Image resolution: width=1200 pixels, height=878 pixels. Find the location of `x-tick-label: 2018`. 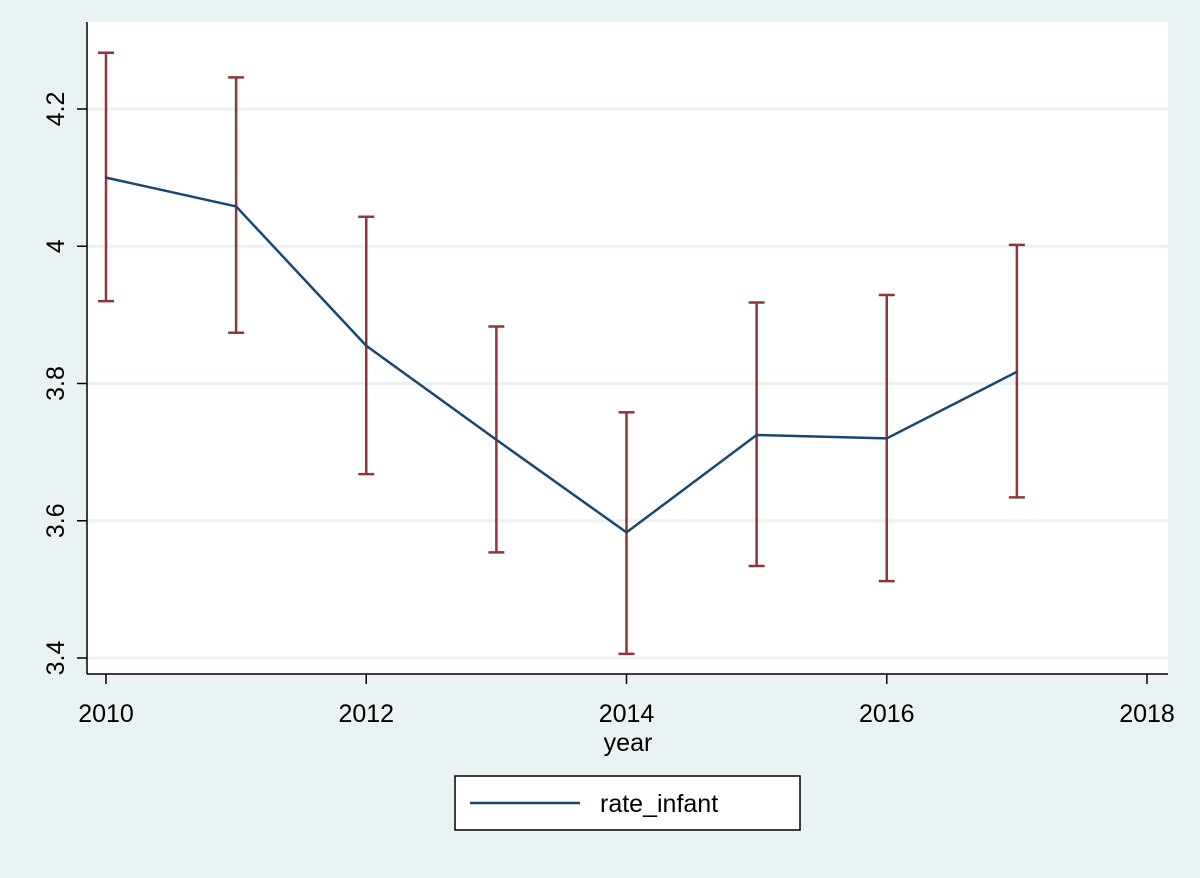

x-tick-label: 2018 is located at coordinates (1147, 714).